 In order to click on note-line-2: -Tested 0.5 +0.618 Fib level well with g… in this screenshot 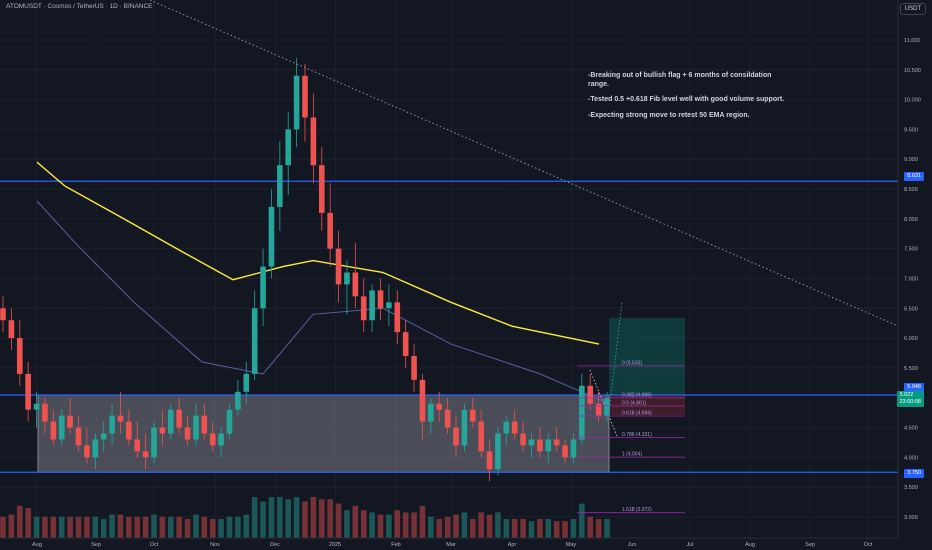, I will do `click(686, 99)`.